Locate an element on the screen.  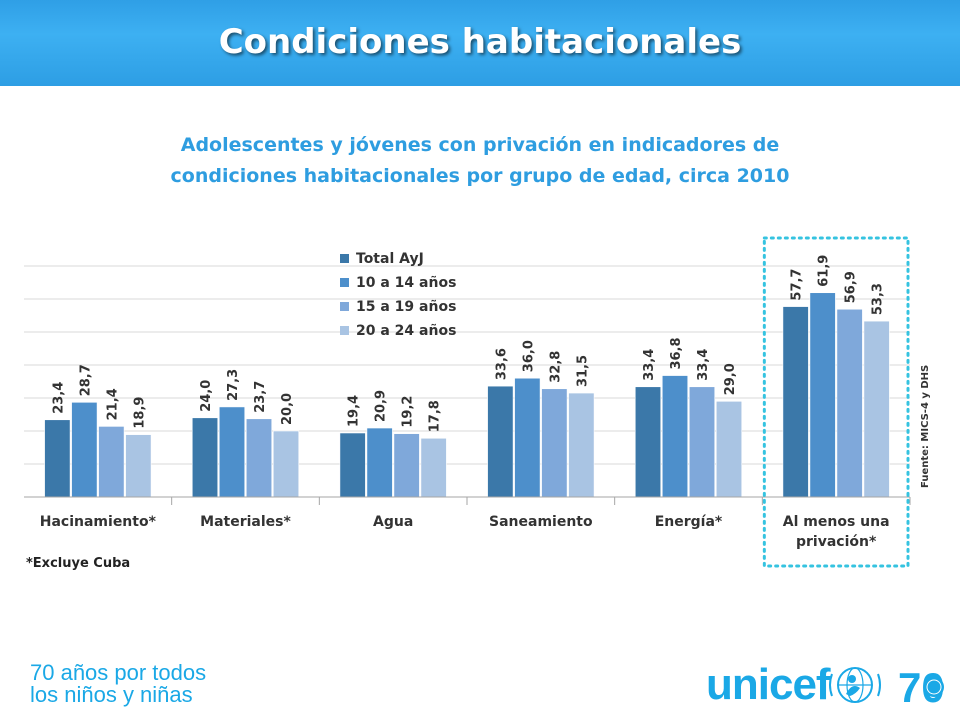
highlight-box is located at coordinates (836, 402).